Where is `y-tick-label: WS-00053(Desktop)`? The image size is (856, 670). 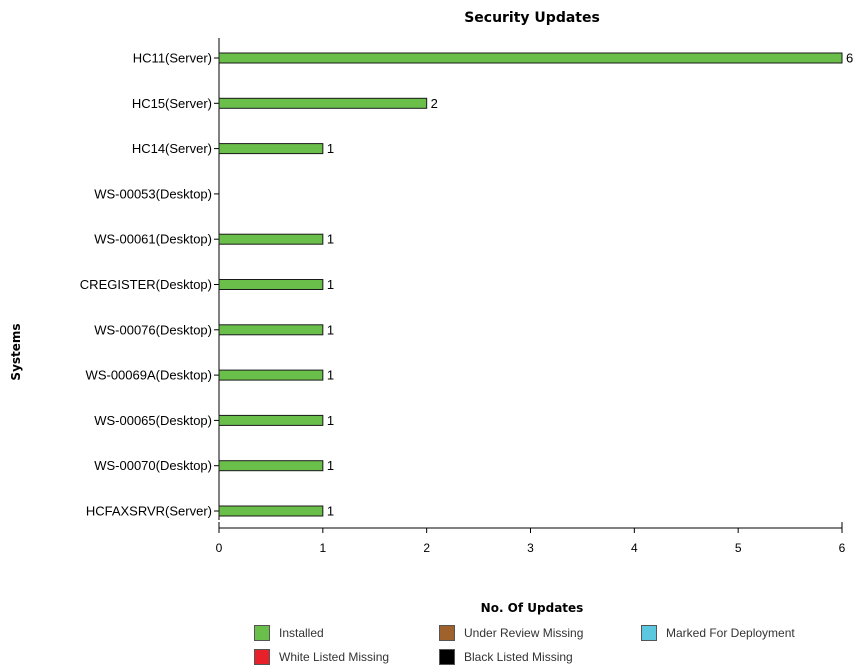
y-tick-label: WS-00053(Desktop) is located at coordinates (153, 193).